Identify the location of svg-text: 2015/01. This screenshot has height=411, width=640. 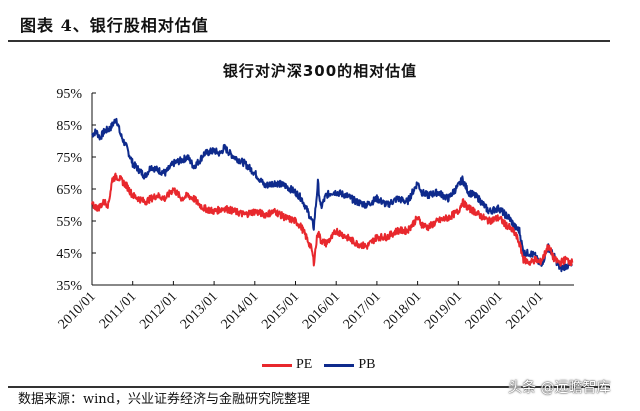
(280, 310).